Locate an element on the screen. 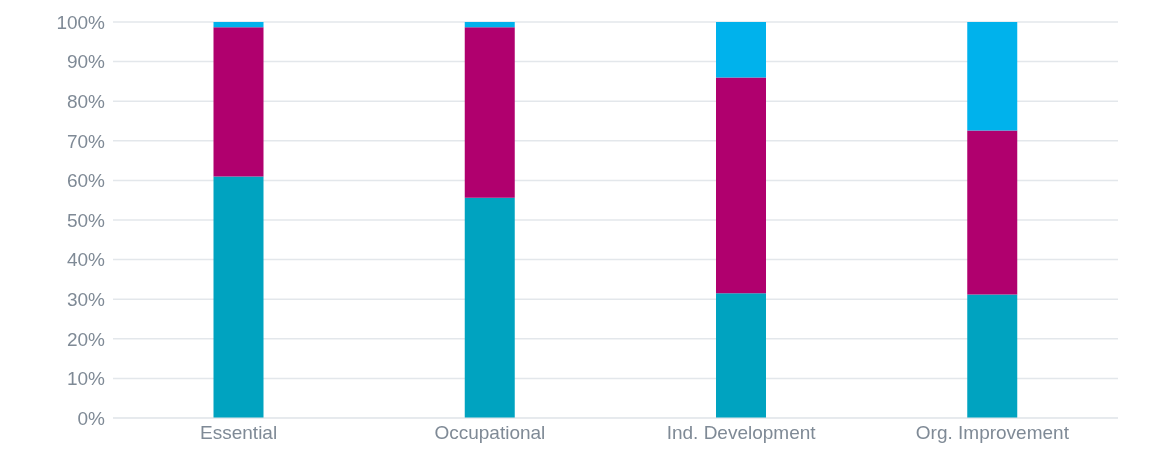 Image resolution: width=1153 pixels, height=462 pixels. y-tick-label: 30% is located at coordinates (86, 299).